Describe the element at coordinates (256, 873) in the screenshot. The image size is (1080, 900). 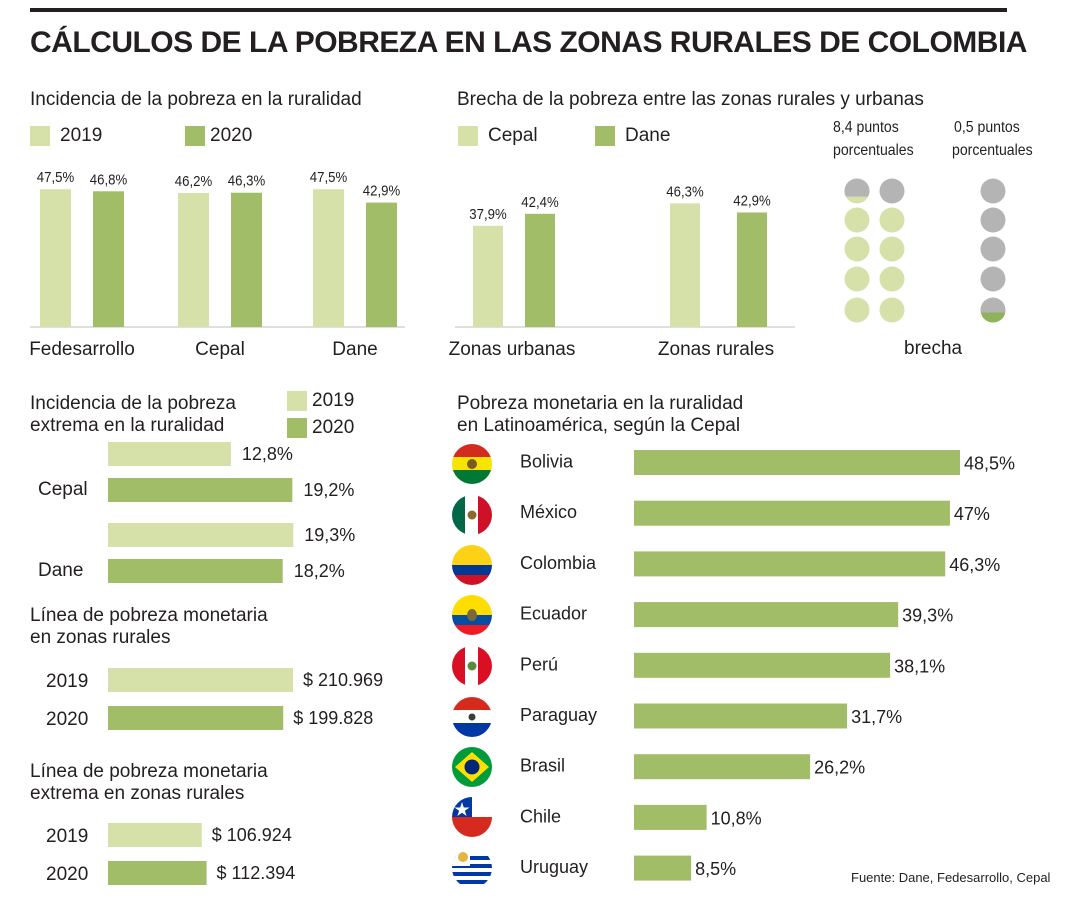
I see `data-label: $ 112.394` at that location.